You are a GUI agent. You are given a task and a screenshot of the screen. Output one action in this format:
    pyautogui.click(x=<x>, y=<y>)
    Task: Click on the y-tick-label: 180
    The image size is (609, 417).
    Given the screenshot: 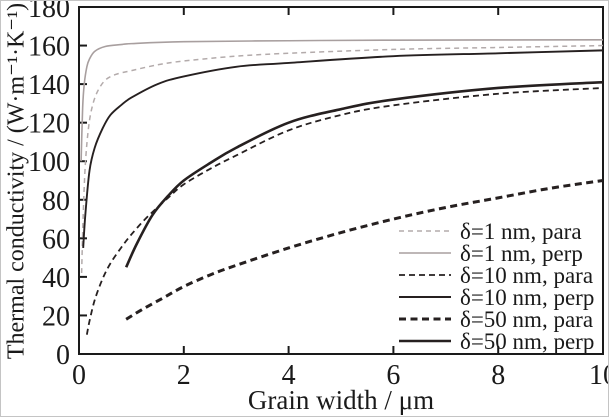 What is the action you would take?
    pyautogui.click(x=49, y=12)
    